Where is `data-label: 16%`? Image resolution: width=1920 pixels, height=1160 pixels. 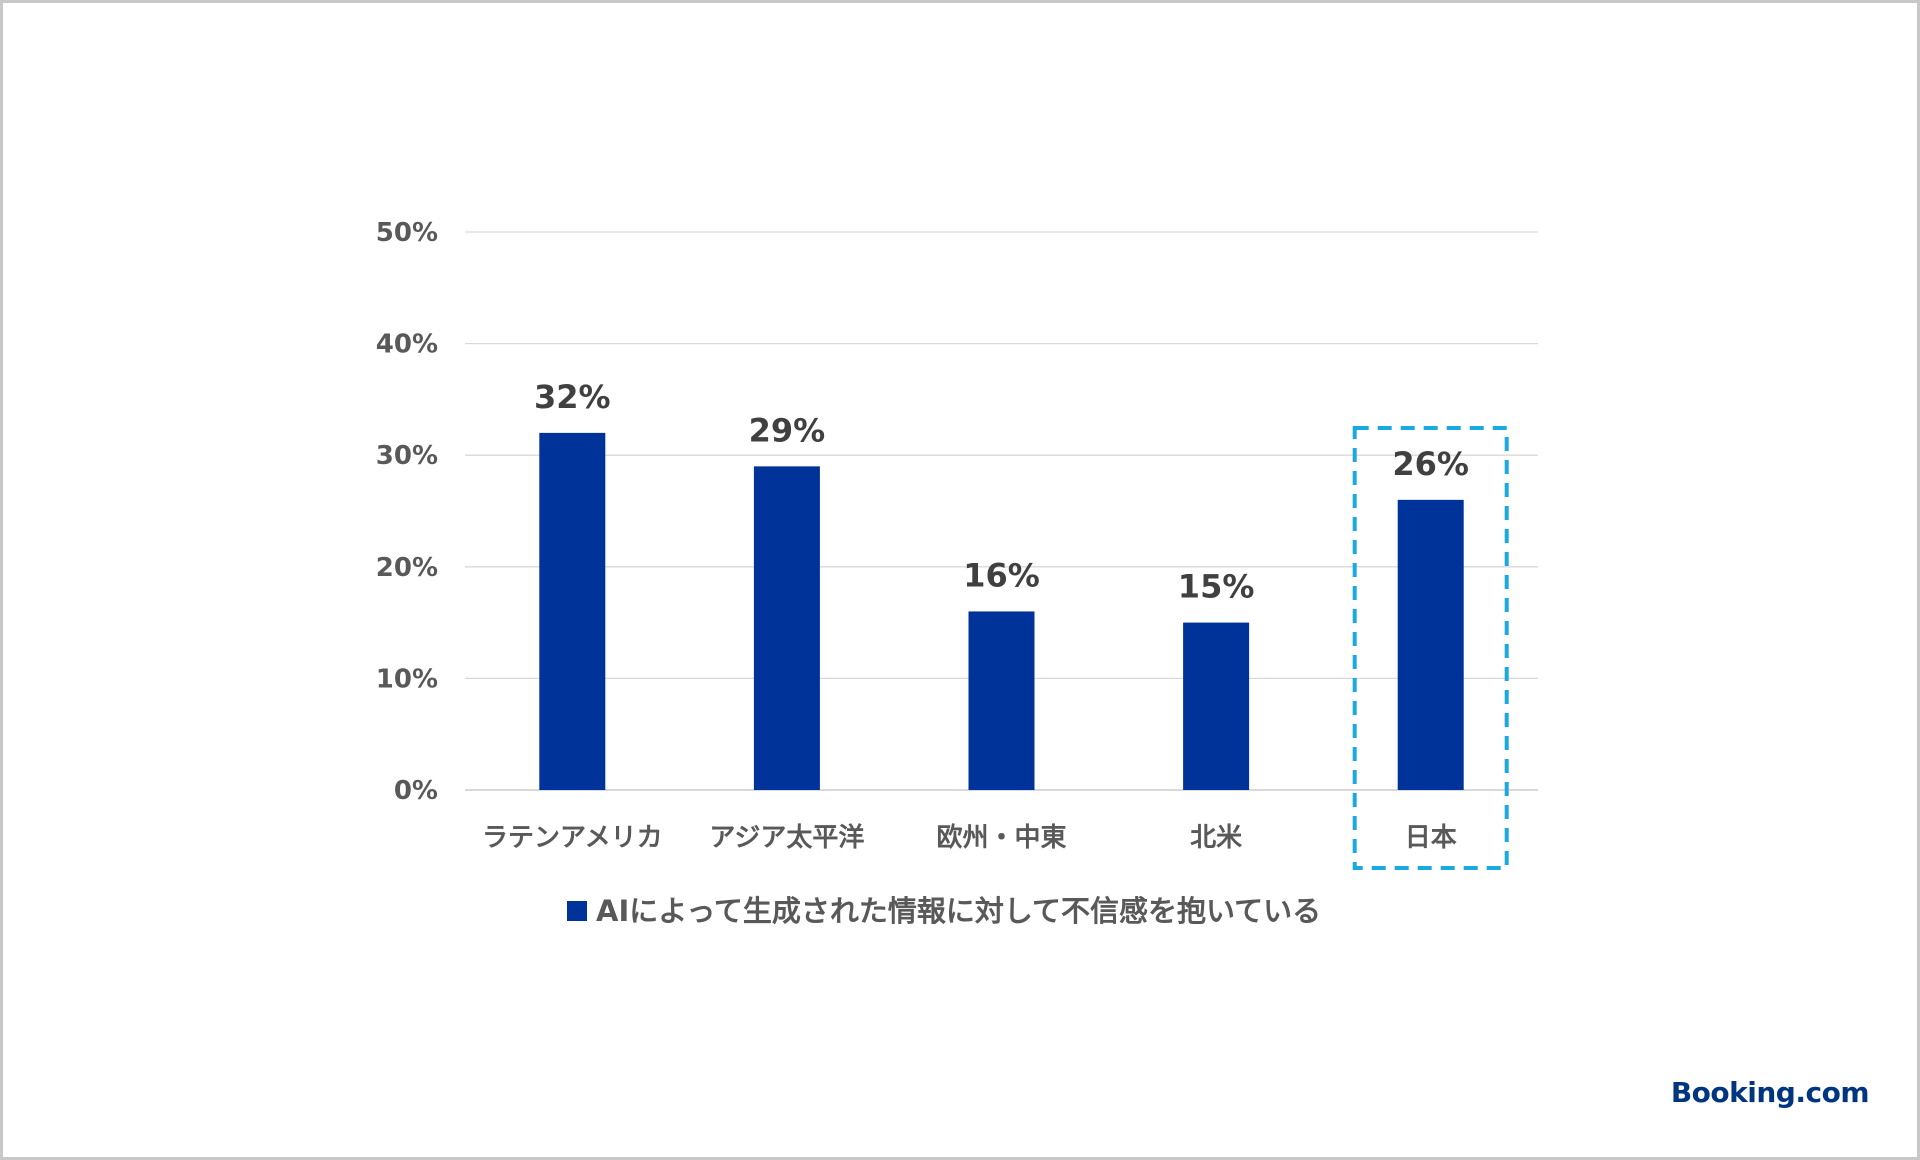 data-label: 16% is located at coordinates (1001, 575).